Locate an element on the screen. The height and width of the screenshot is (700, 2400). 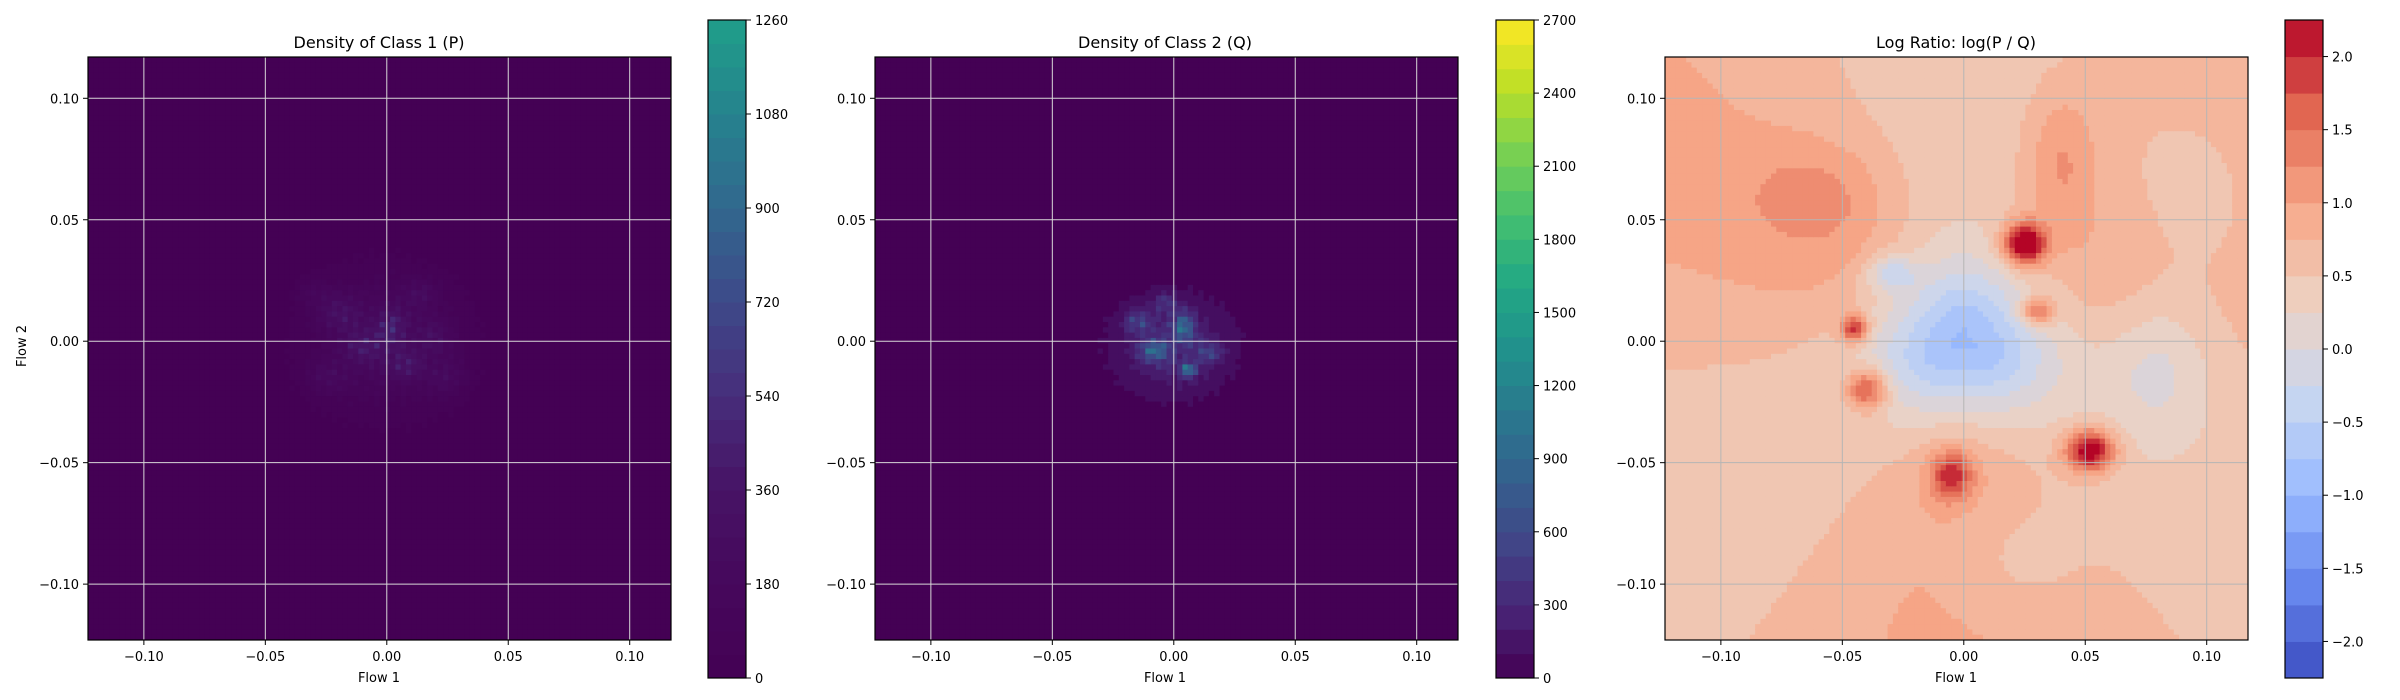
colorbar: 0 300 600 900 1200 1500 1800 2100 2400 2700 is located at coordinates (1535, 350).